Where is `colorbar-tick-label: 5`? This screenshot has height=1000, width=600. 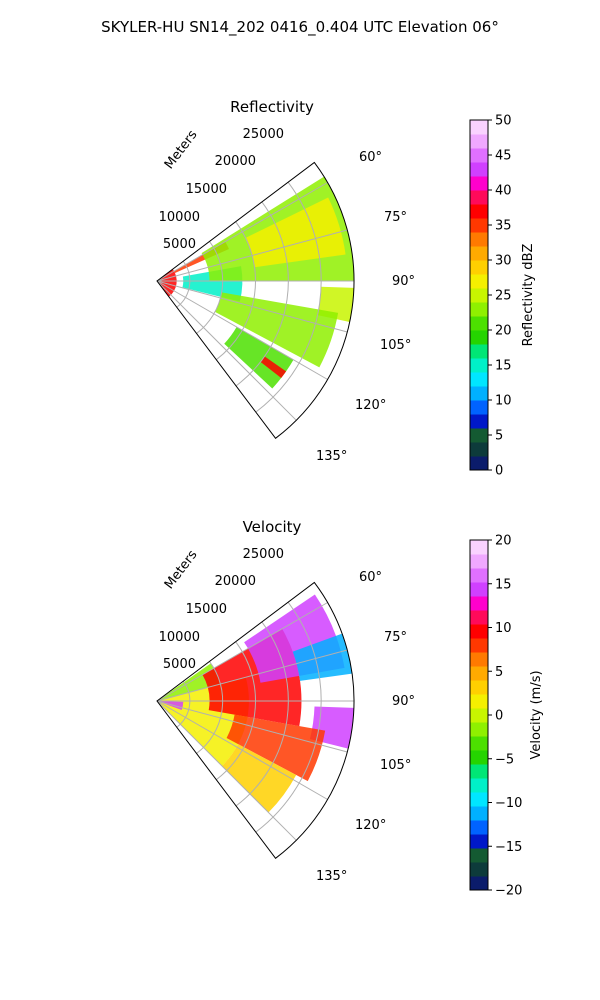
colorbar-tick-label: 5 is located at coordinates (499, 672).